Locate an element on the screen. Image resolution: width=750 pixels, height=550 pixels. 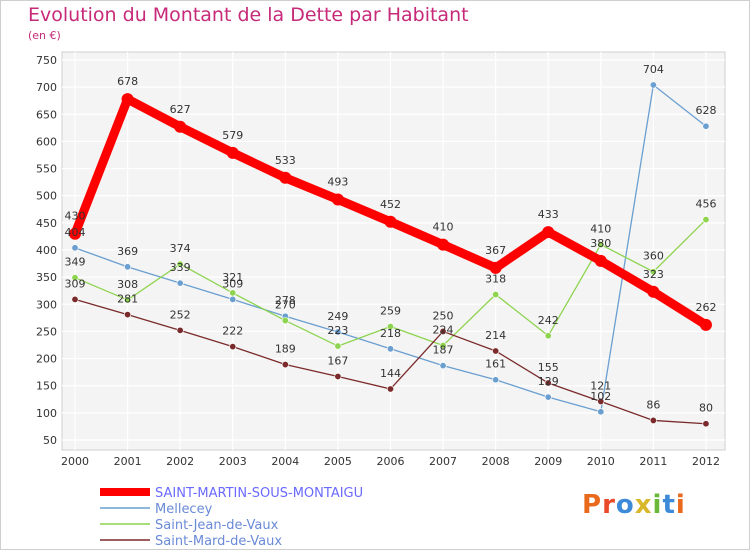
x-tick-label: 2010 is located at coordinates (601, 461).